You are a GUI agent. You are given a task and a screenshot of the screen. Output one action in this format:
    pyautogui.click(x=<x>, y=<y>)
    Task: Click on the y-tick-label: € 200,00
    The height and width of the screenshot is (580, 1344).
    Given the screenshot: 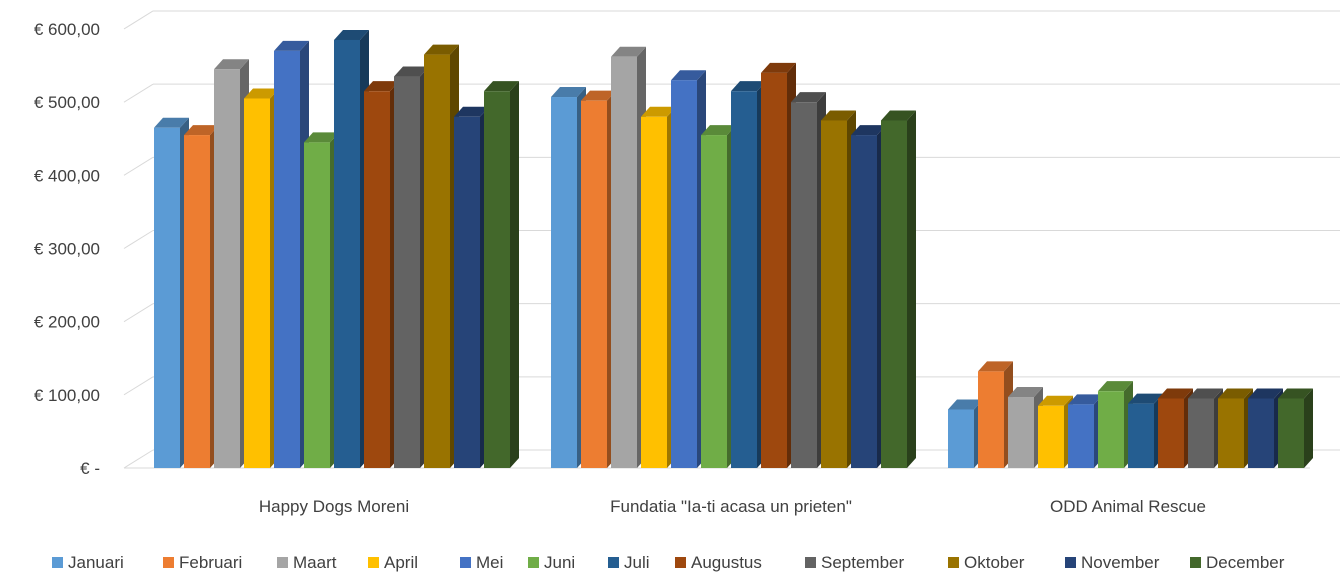 What is the action you would take?
    pyautogui.click(x=67, y=322)
    